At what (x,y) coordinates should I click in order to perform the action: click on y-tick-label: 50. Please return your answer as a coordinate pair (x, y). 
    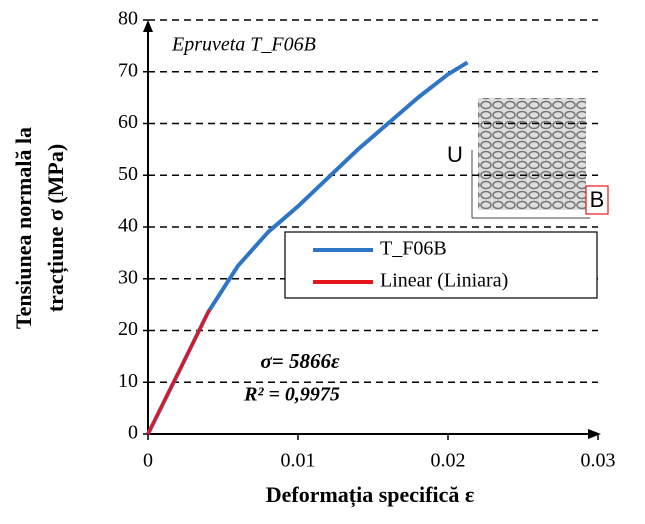
    Looking at the image, I should click on (128, 174).